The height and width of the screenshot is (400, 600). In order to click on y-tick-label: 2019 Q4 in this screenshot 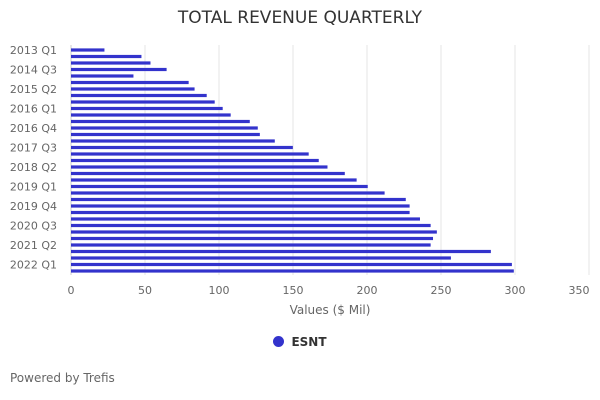, I will do `click(33, 206)`.